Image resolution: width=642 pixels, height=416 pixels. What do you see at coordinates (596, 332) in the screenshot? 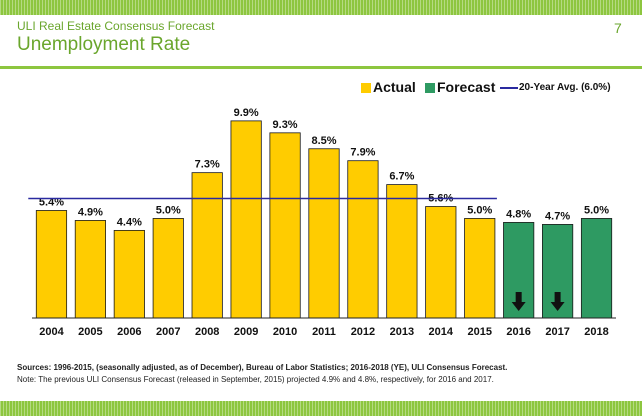
I see `tick-label-2018: 2018` at bounding box center [596, 332].